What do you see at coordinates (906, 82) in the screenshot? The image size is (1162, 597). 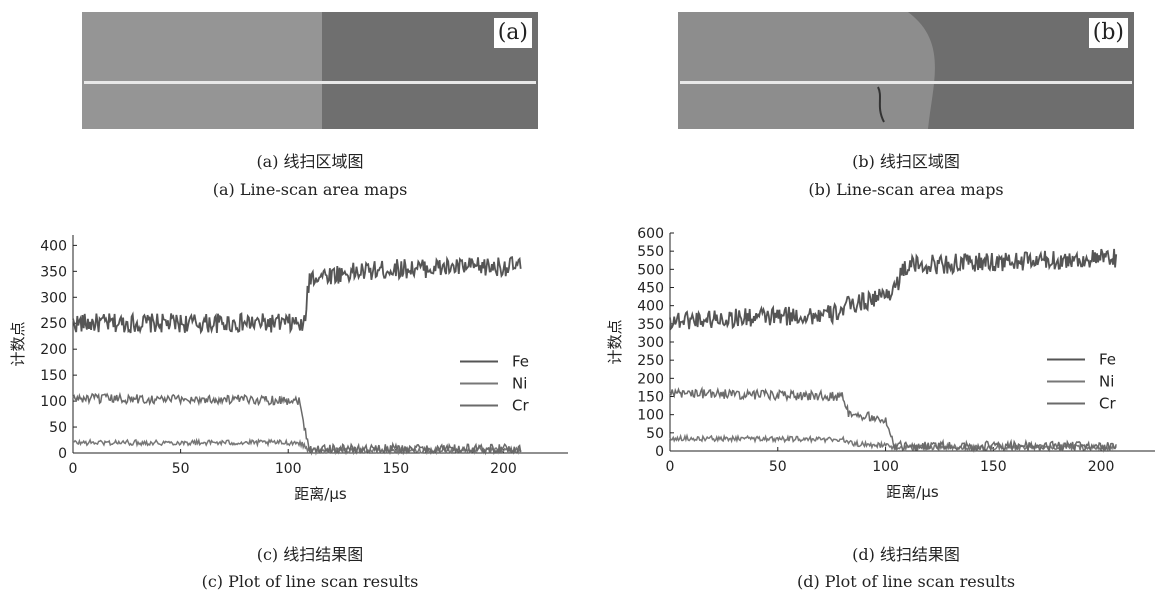 I see `scan-line-b` at bounding box center [906, 82].